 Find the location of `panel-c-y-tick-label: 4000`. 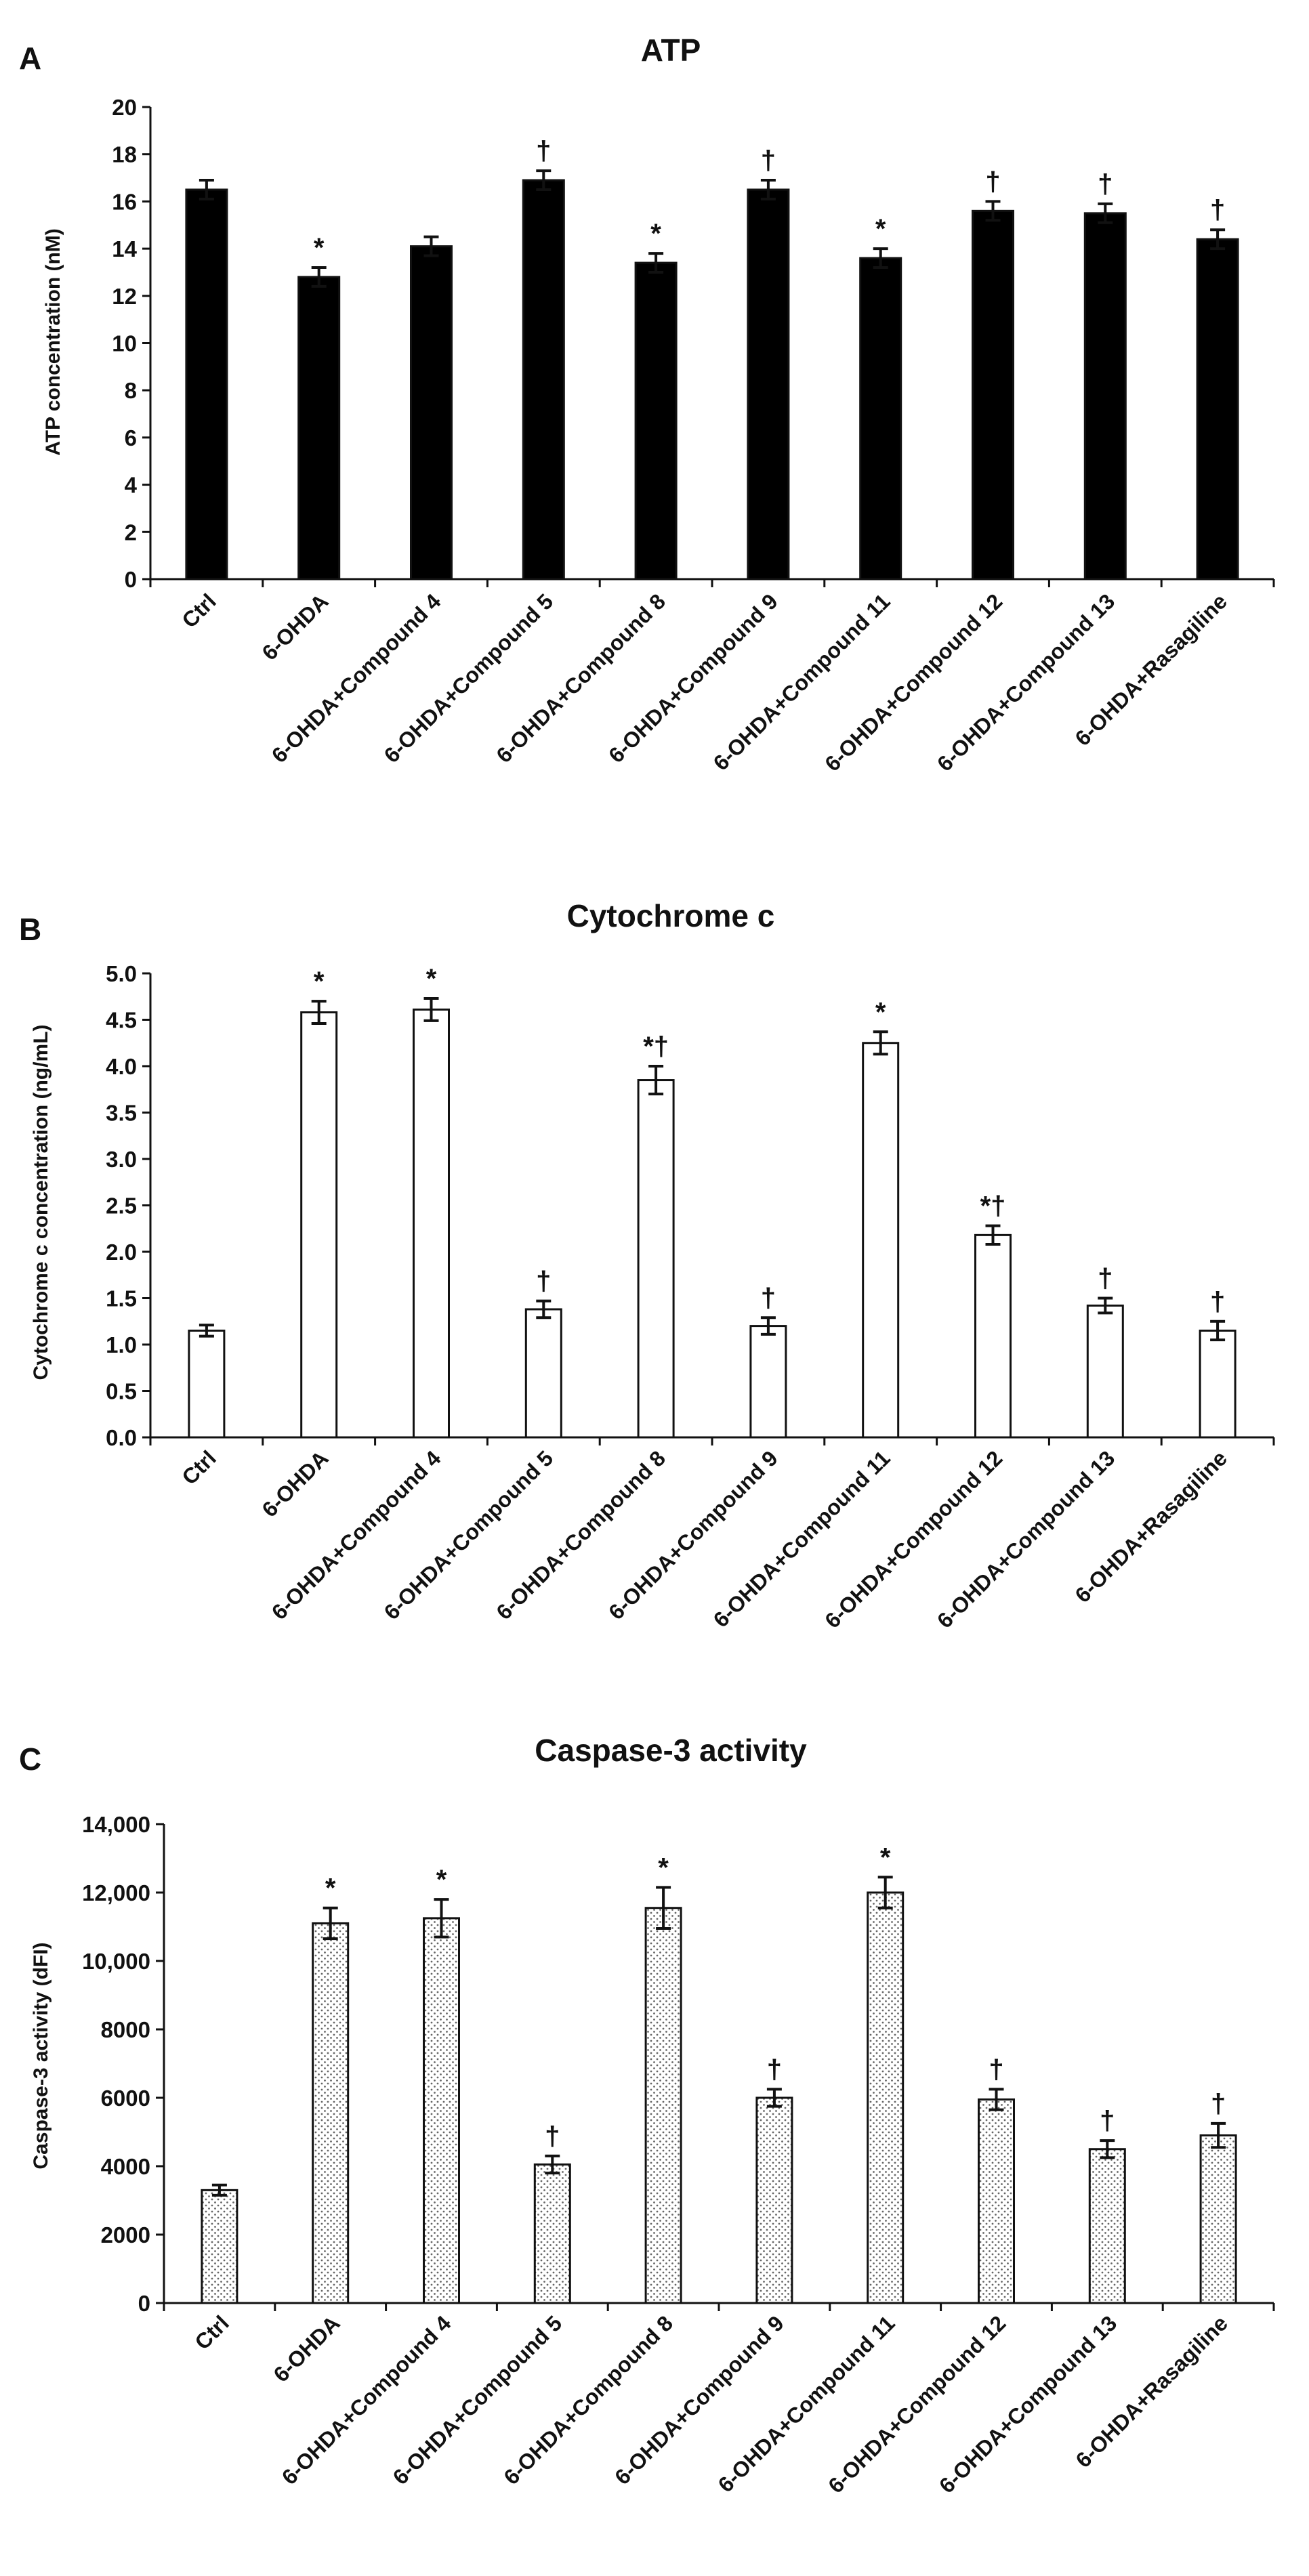

panel-c-y-tick-label: 4000 is located at coordinates (125, 2166).